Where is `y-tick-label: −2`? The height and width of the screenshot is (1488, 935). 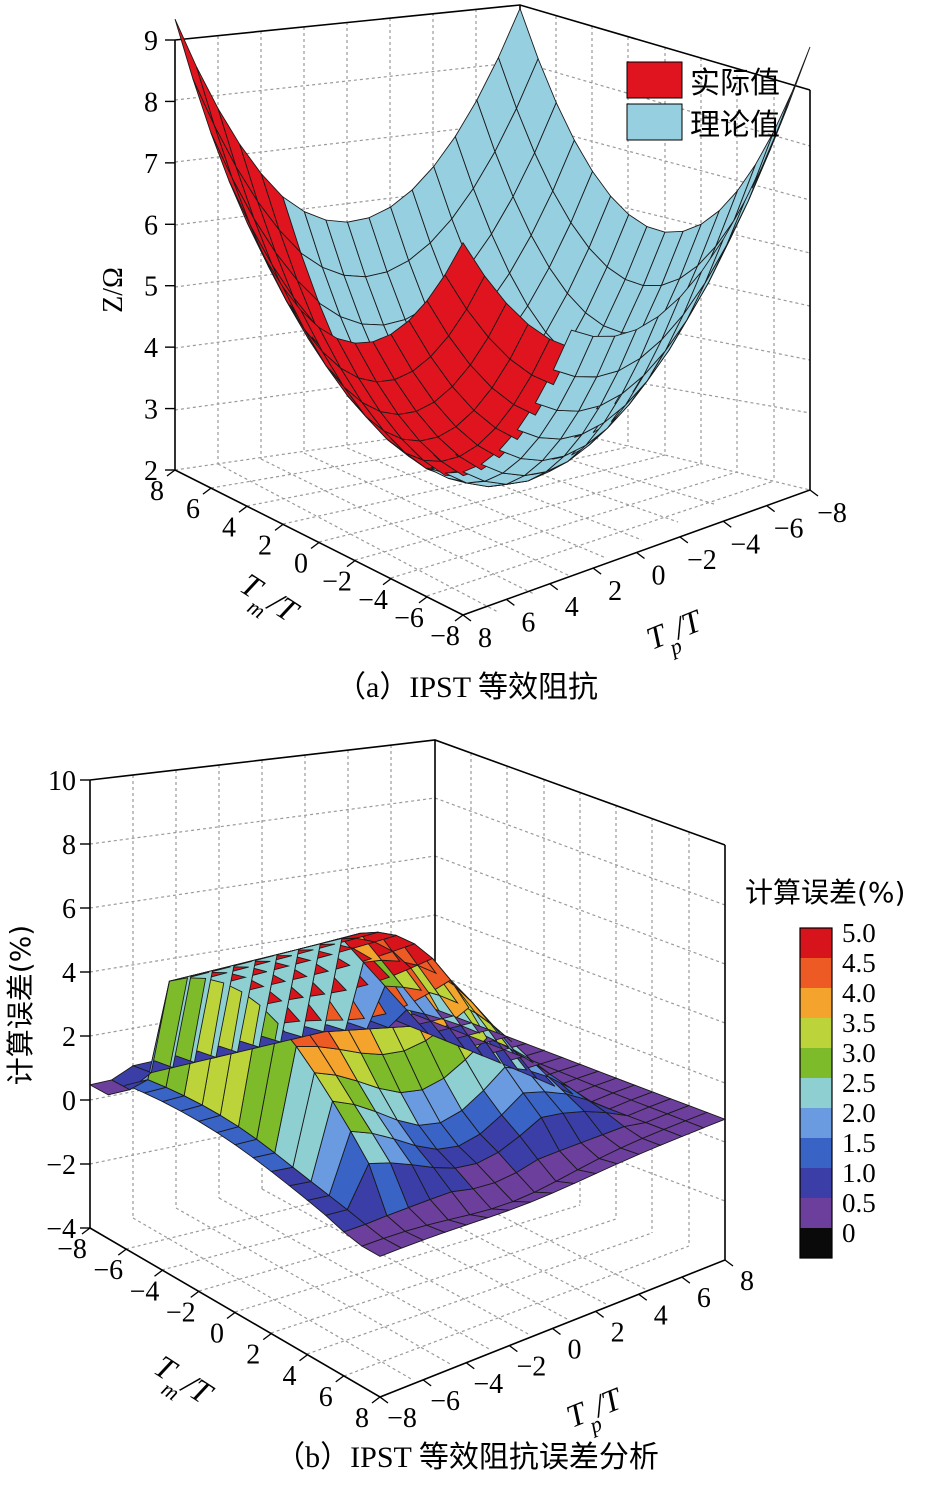 y-tick-label: −2 is located at coordinates (702, 560).